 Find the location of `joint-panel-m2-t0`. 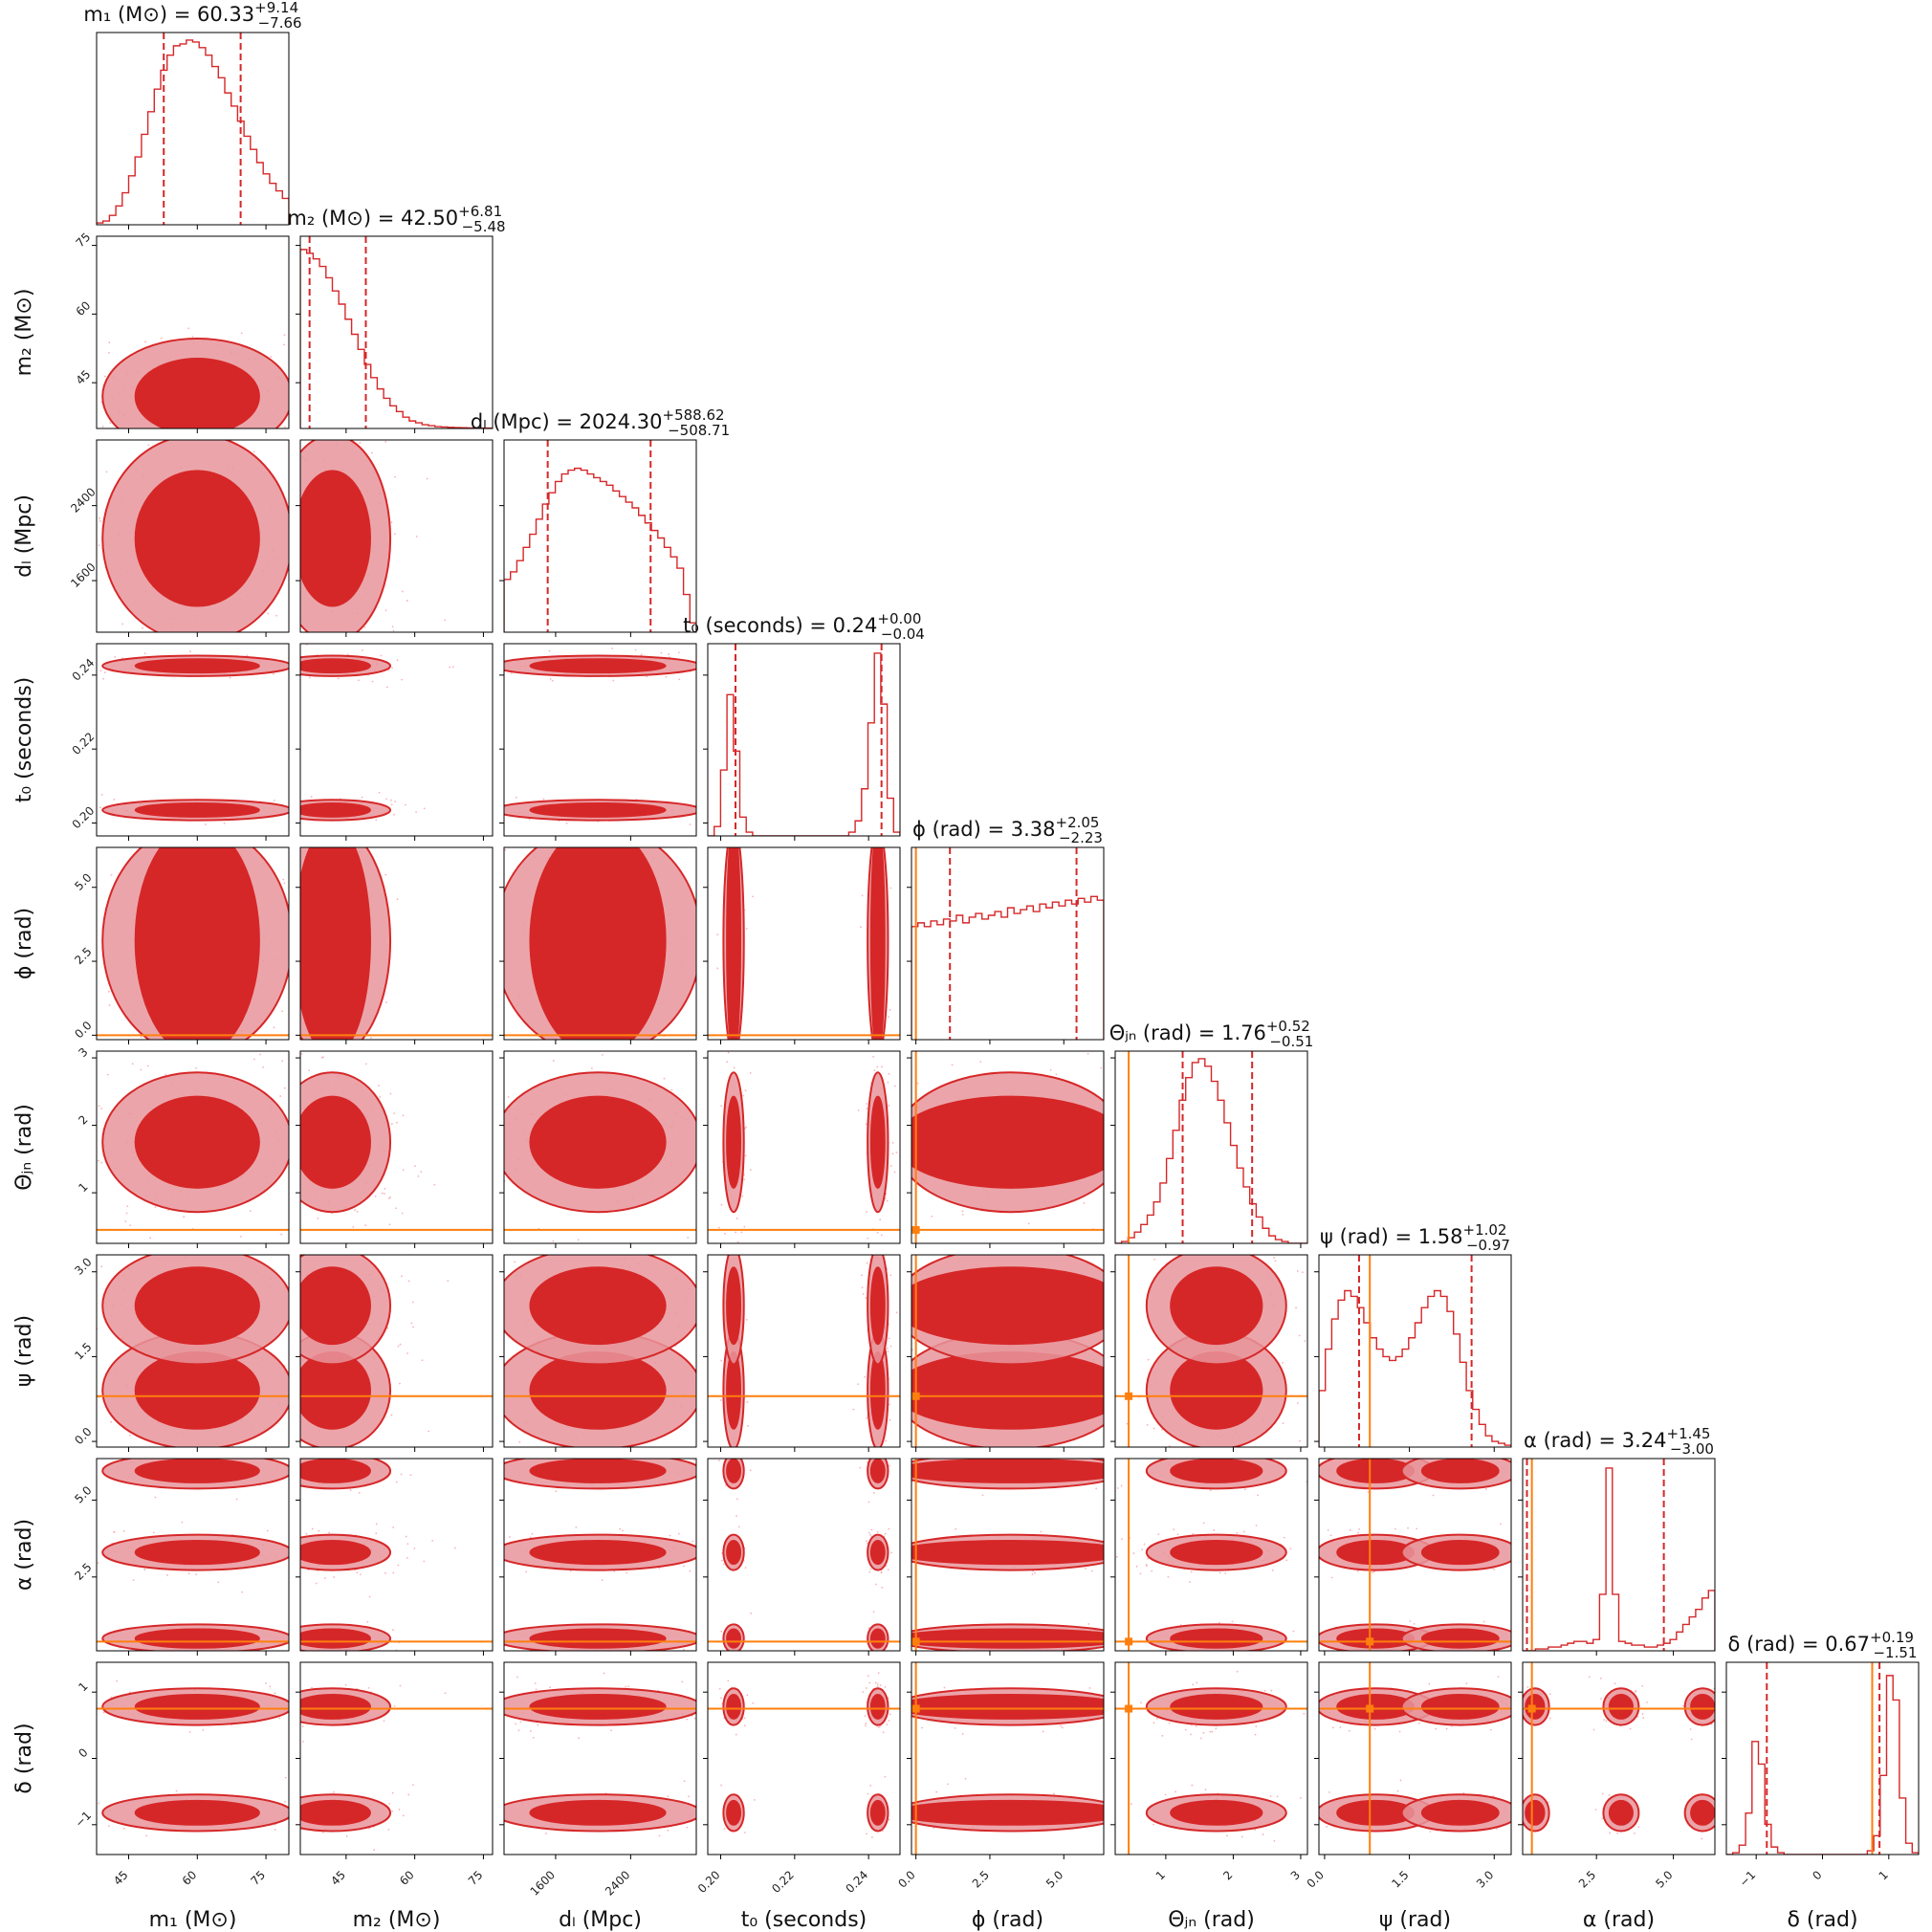

joint-panel-m2-t0 is located at coordinates (391, 742).